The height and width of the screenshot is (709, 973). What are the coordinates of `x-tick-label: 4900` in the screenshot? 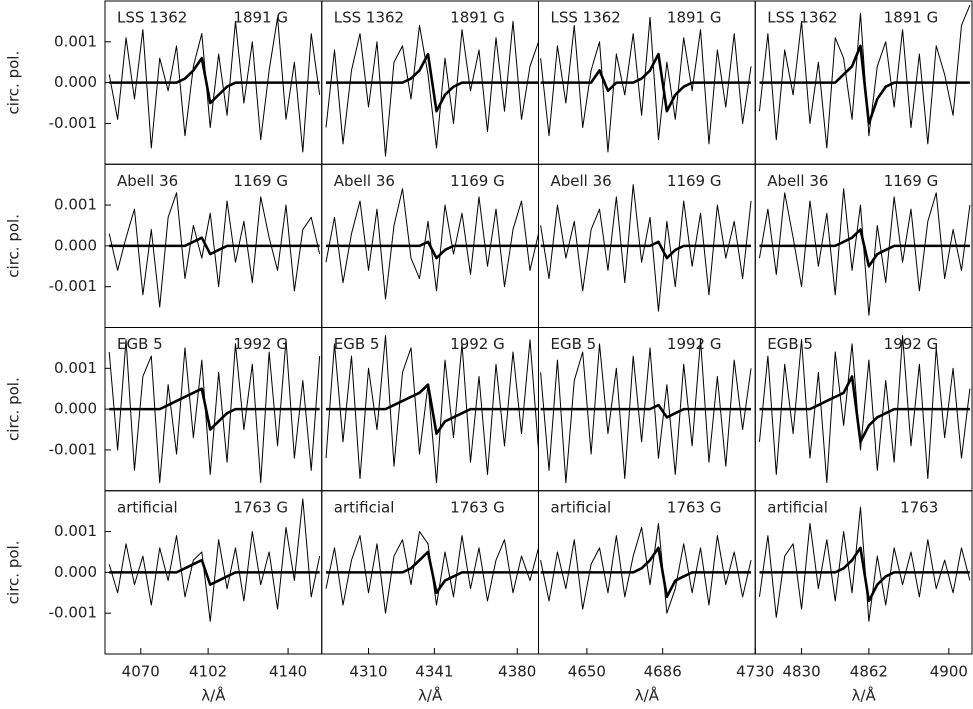 It's located at (949, 672).